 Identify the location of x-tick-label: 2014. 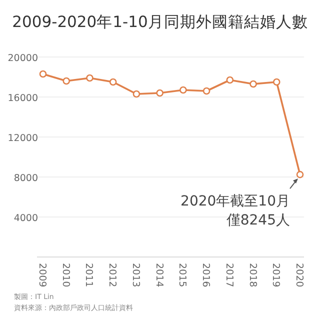
(158, 275).